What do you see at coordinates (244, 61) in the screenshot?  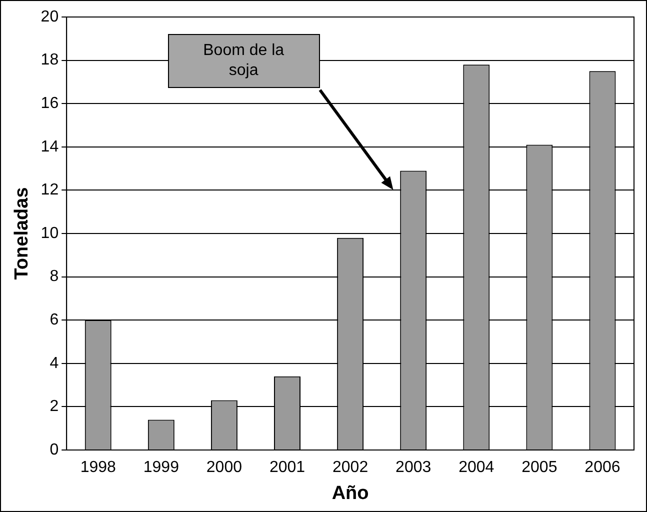 I see `callout-box: Boom de la soja` at bounding box center [244, 61].